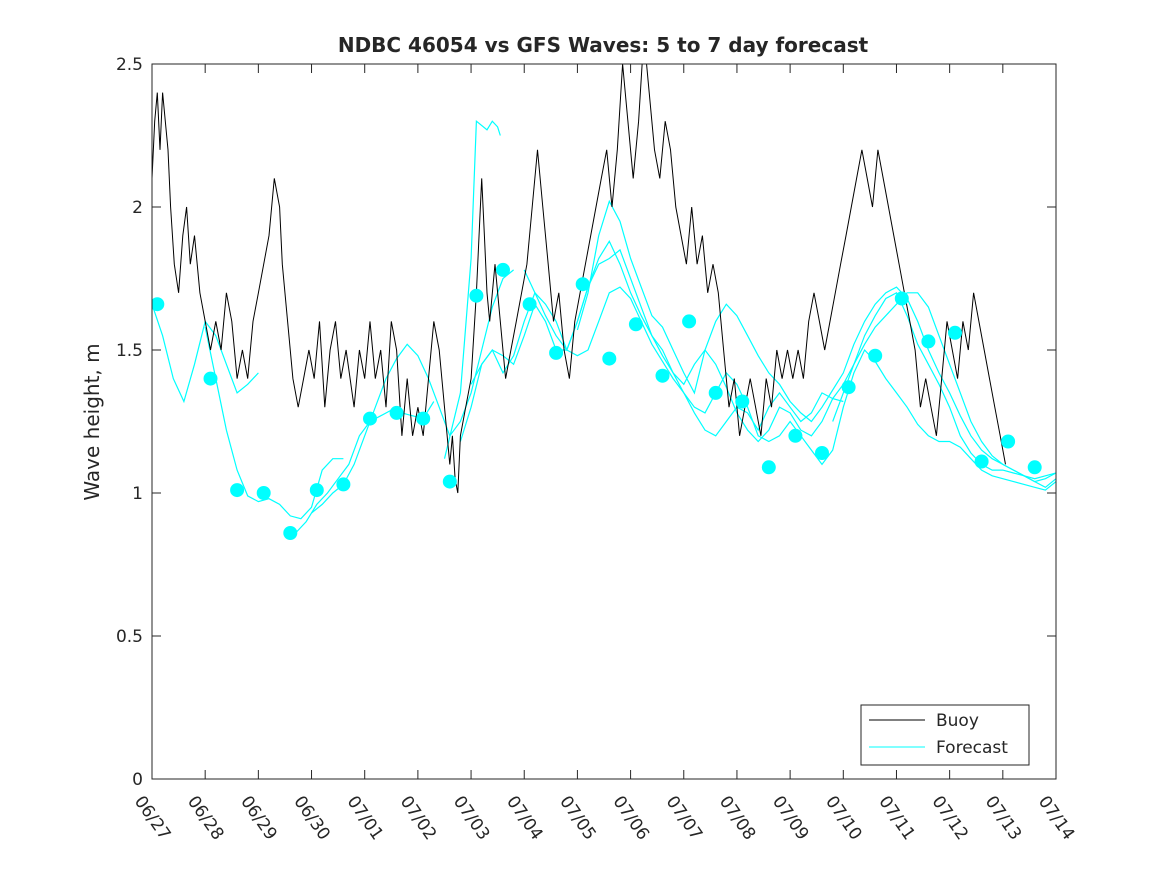 The height and width of the screenshot is (875, 1167). I want to click on y-tick-label: 0, so click(137, 780).